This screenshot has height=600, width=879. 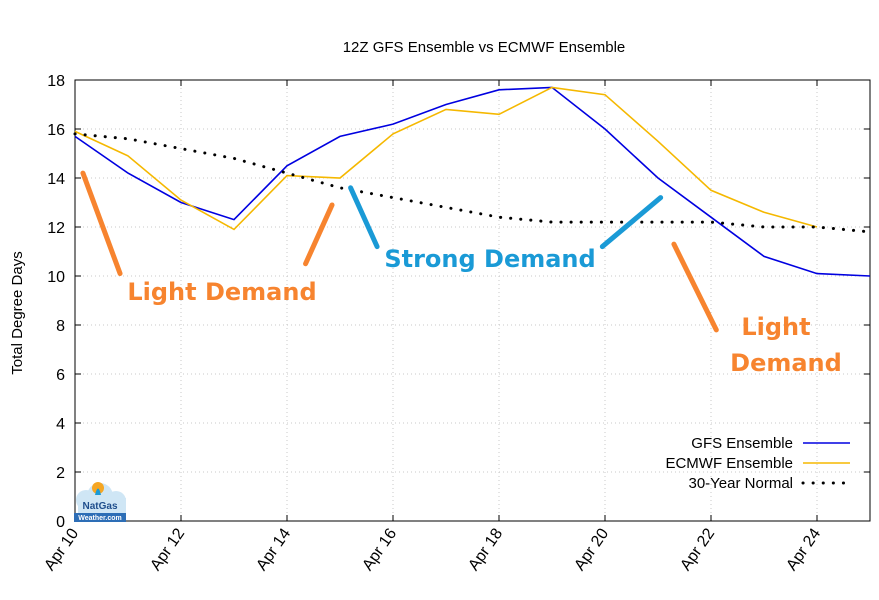 I want to click on annotation-light-demand-left: Light Demand, so click(x=221, y=292).